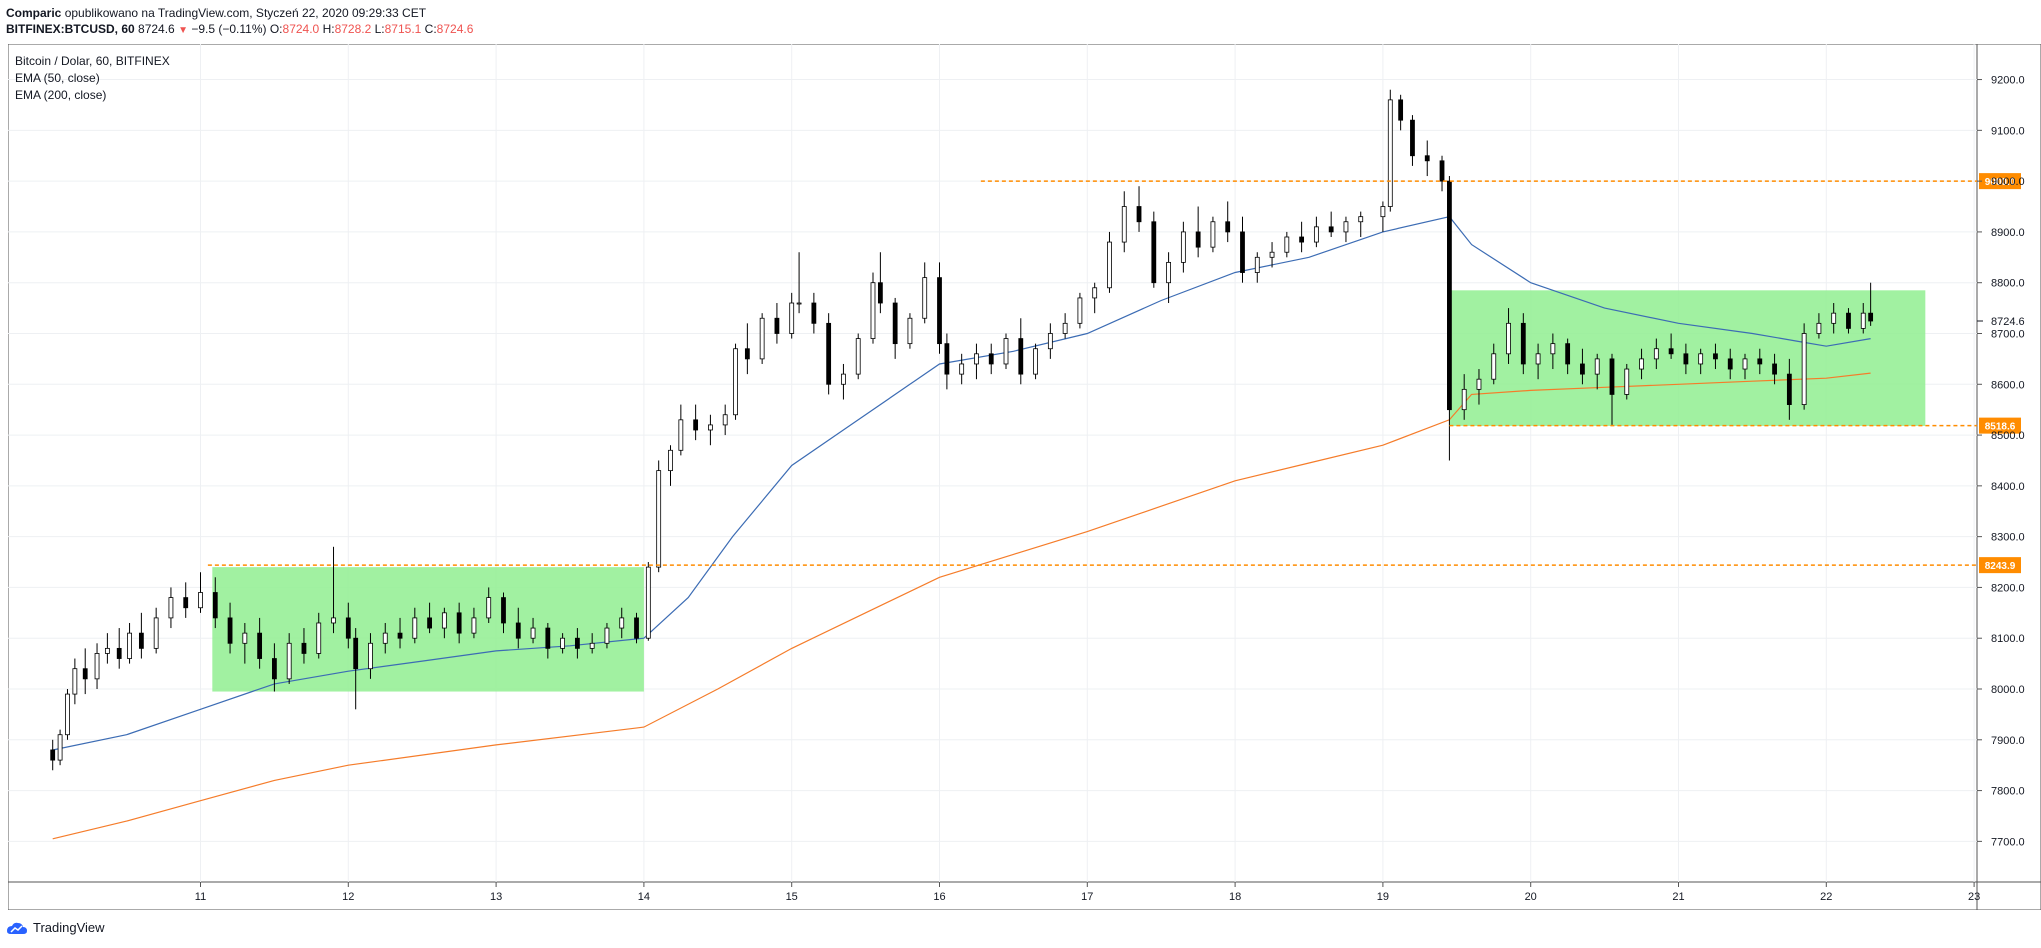 The width and height of the screenshot is (2041, 948). What do you see at coordinates (61, 95) in the screenshot?
I see `legend-ema200: EMA (200, close)` at bounding box center [61, 95].